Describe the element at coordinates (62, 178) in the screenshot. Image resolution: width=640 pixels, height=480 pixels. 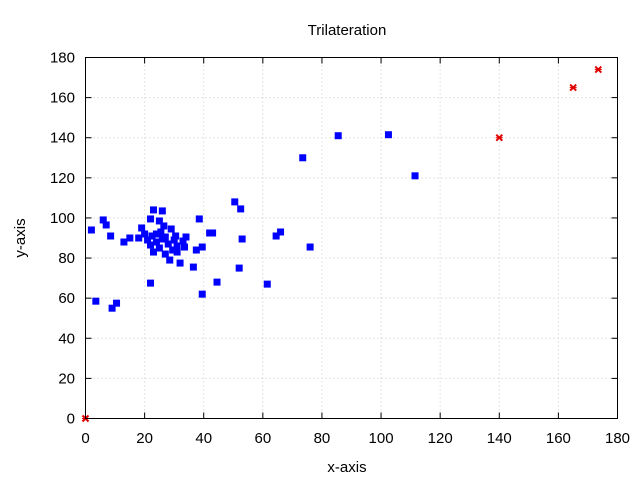
I see `y-tick-label: 120` at that location.